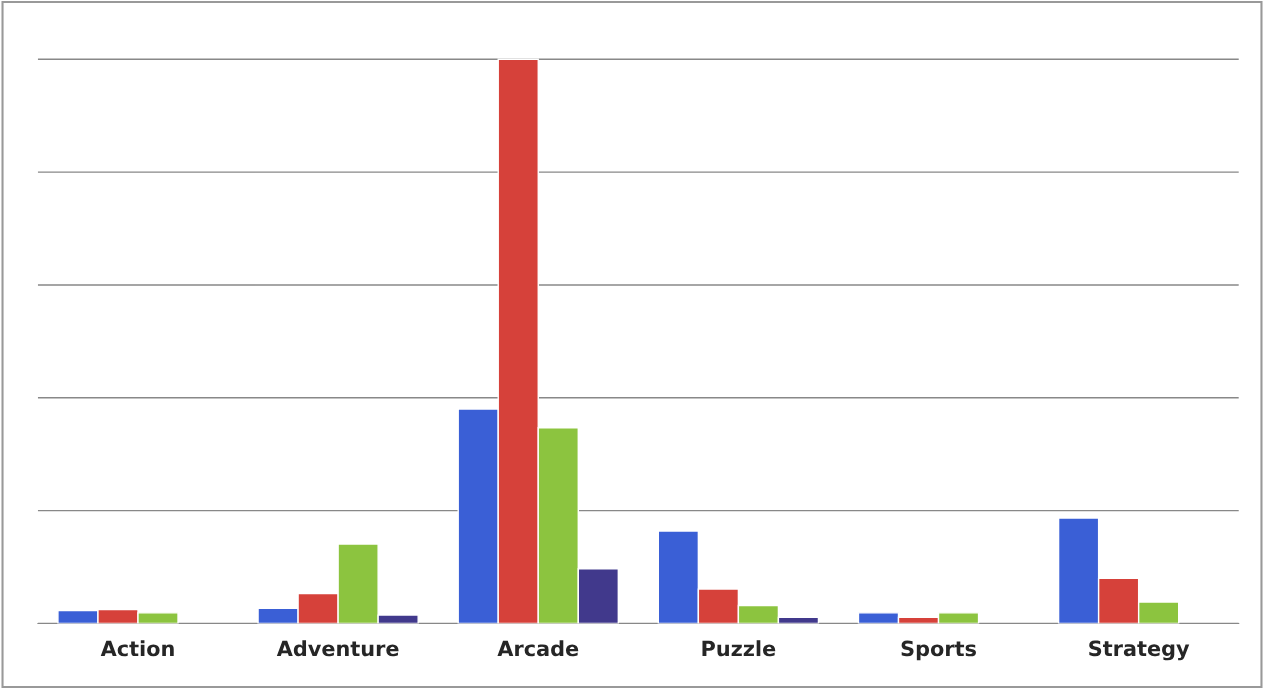 The height and width of the screenshot is (689, 1264). I want to click on x-tick-label: Puzzle, so click(739, 648).